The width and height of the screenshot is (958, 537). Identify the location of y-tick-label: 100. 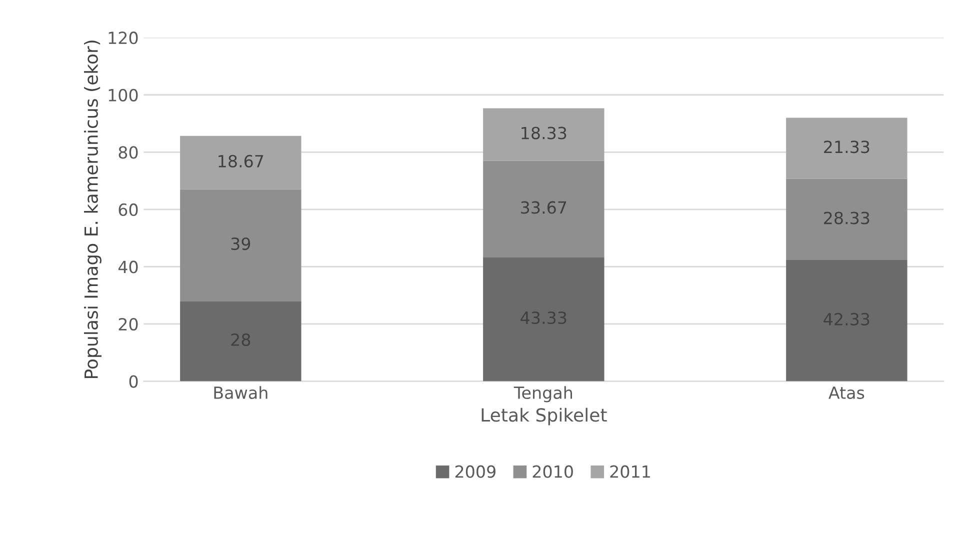
(123, 95).